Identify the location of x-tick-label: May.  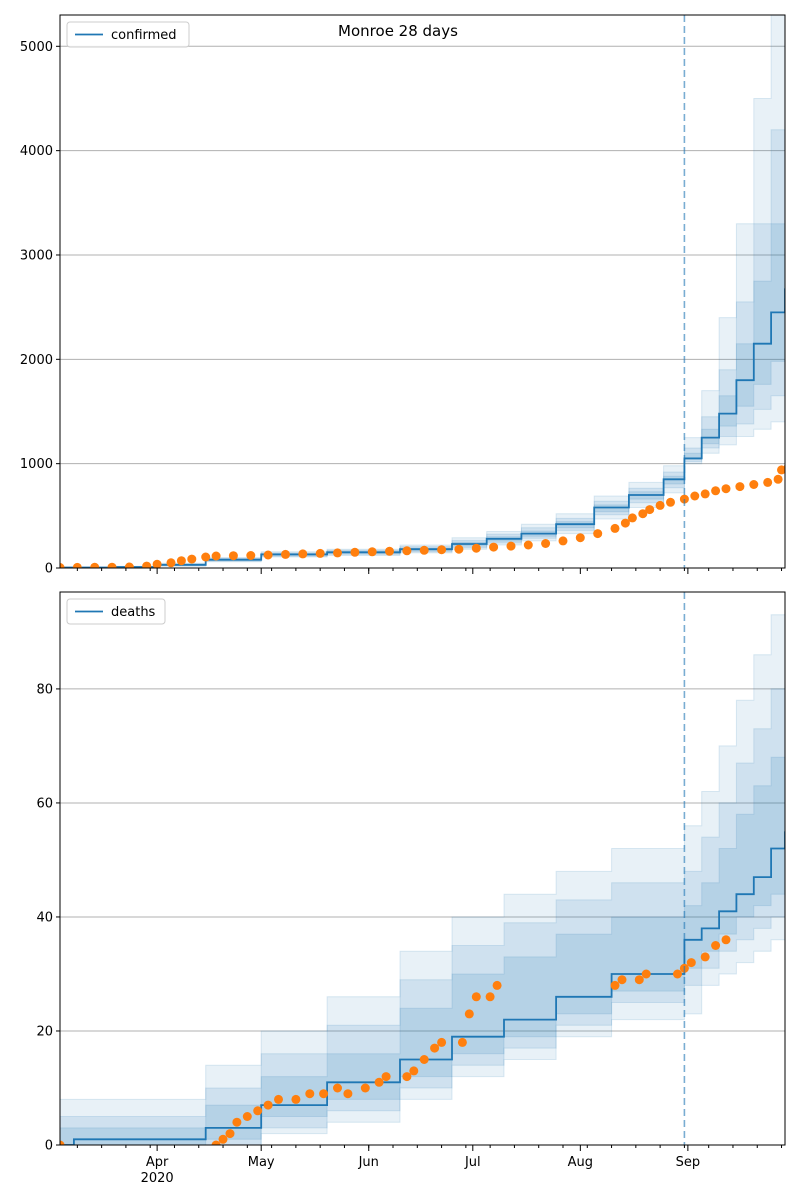
(261, 1162).